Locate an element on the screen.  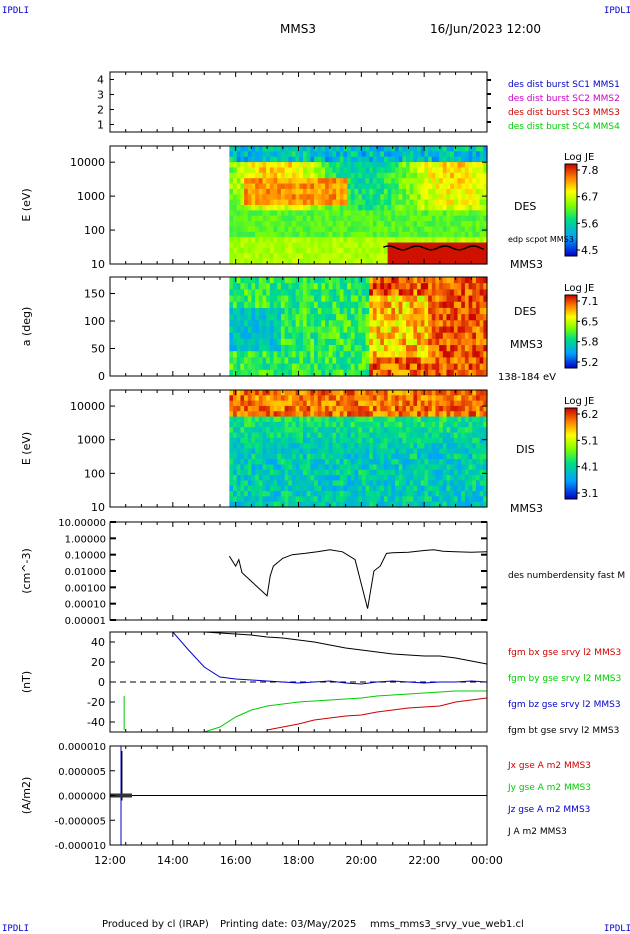
corner-tag-top-right: IPDLI is located at coordinates (617, 11).